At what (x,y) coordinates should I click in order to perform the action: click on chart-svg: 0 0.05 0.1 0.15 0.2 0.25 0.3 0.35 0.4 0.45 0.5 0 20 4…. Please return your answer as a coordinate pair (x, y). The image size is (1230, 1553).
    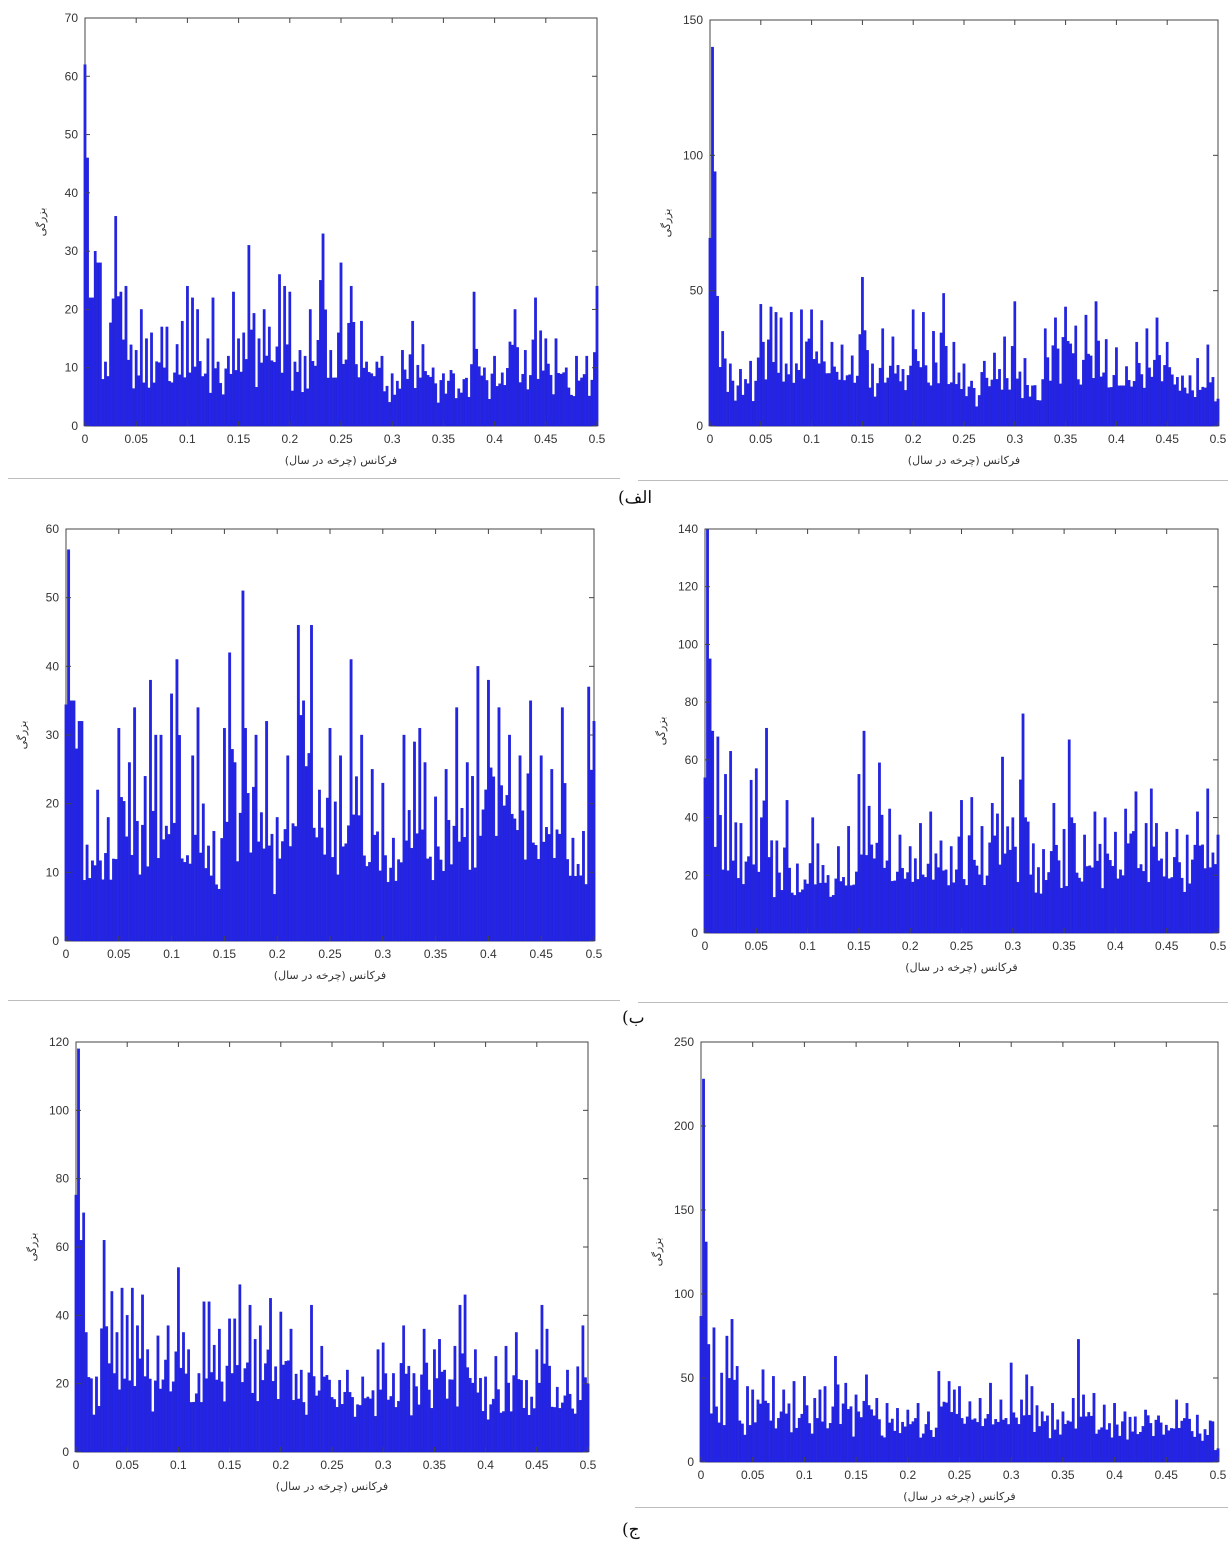
    Looking at the image, I should click on (941, 748).